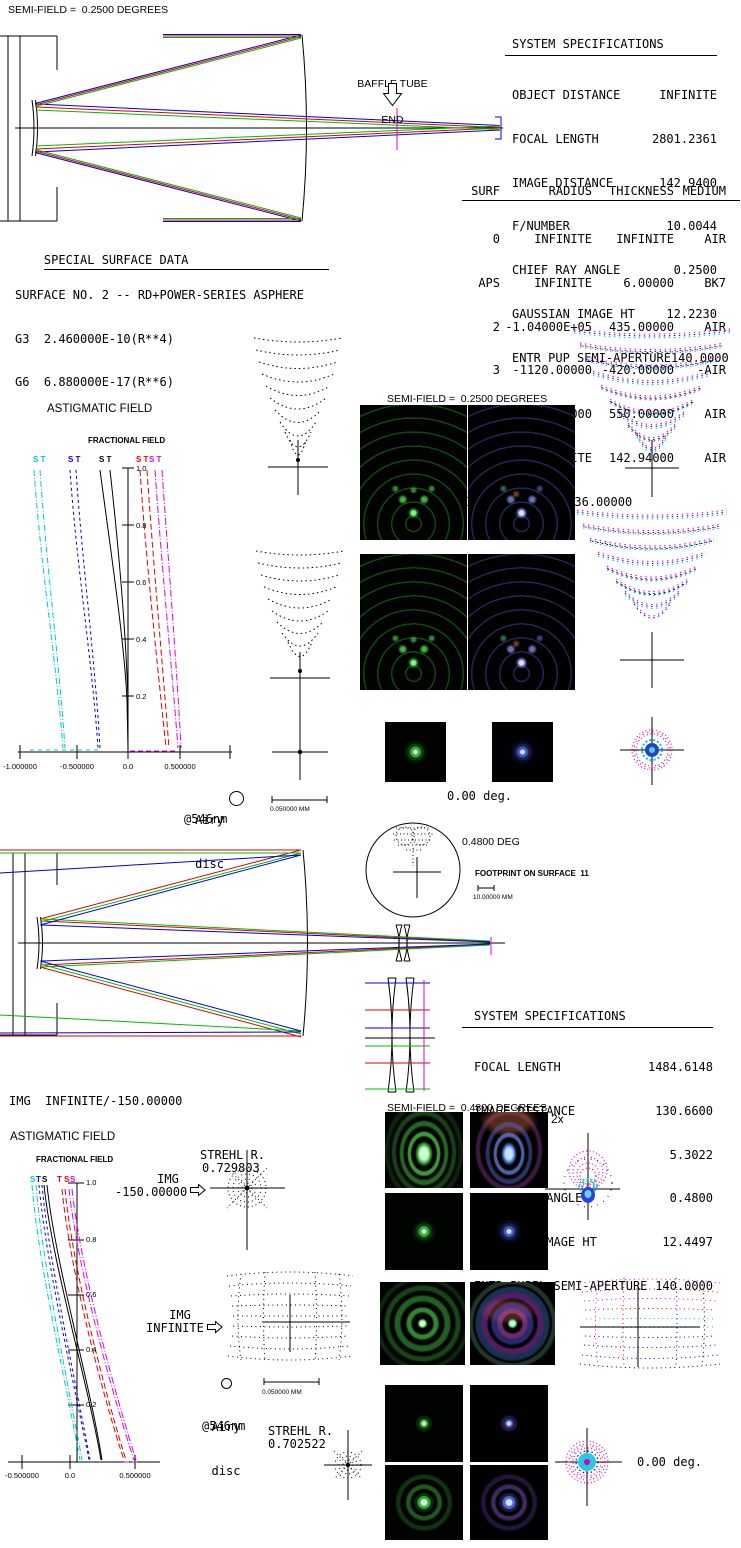 The width and height of the screenshot is (741, 1548). What do you see at coordinates (652, 412) in the screenshot?
I see `spot-diagram-color-field1` at bounding box center [652, 412].